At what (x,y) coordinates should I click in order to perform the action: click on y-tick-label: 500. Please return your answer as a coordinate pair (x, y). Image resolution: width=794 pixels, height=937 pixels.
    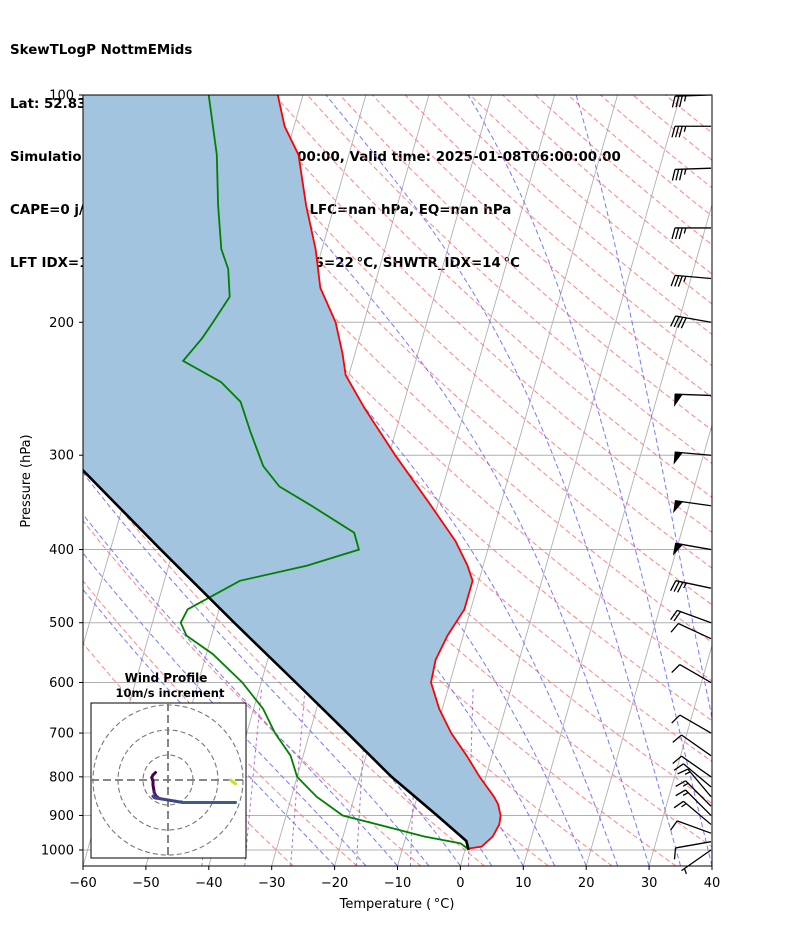
    Looking at the image, I should click on (61, 623).